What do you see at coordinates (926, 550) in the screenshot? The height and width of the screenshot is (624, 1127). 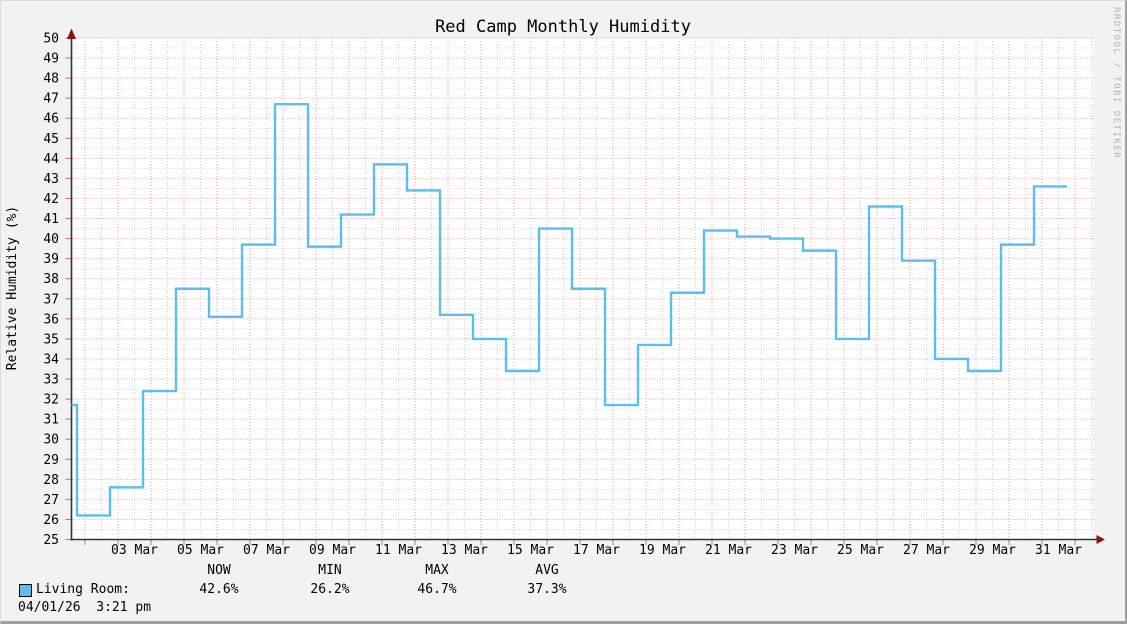 I see `svg-text: 27 Mar` at bounding box center [926, 550].